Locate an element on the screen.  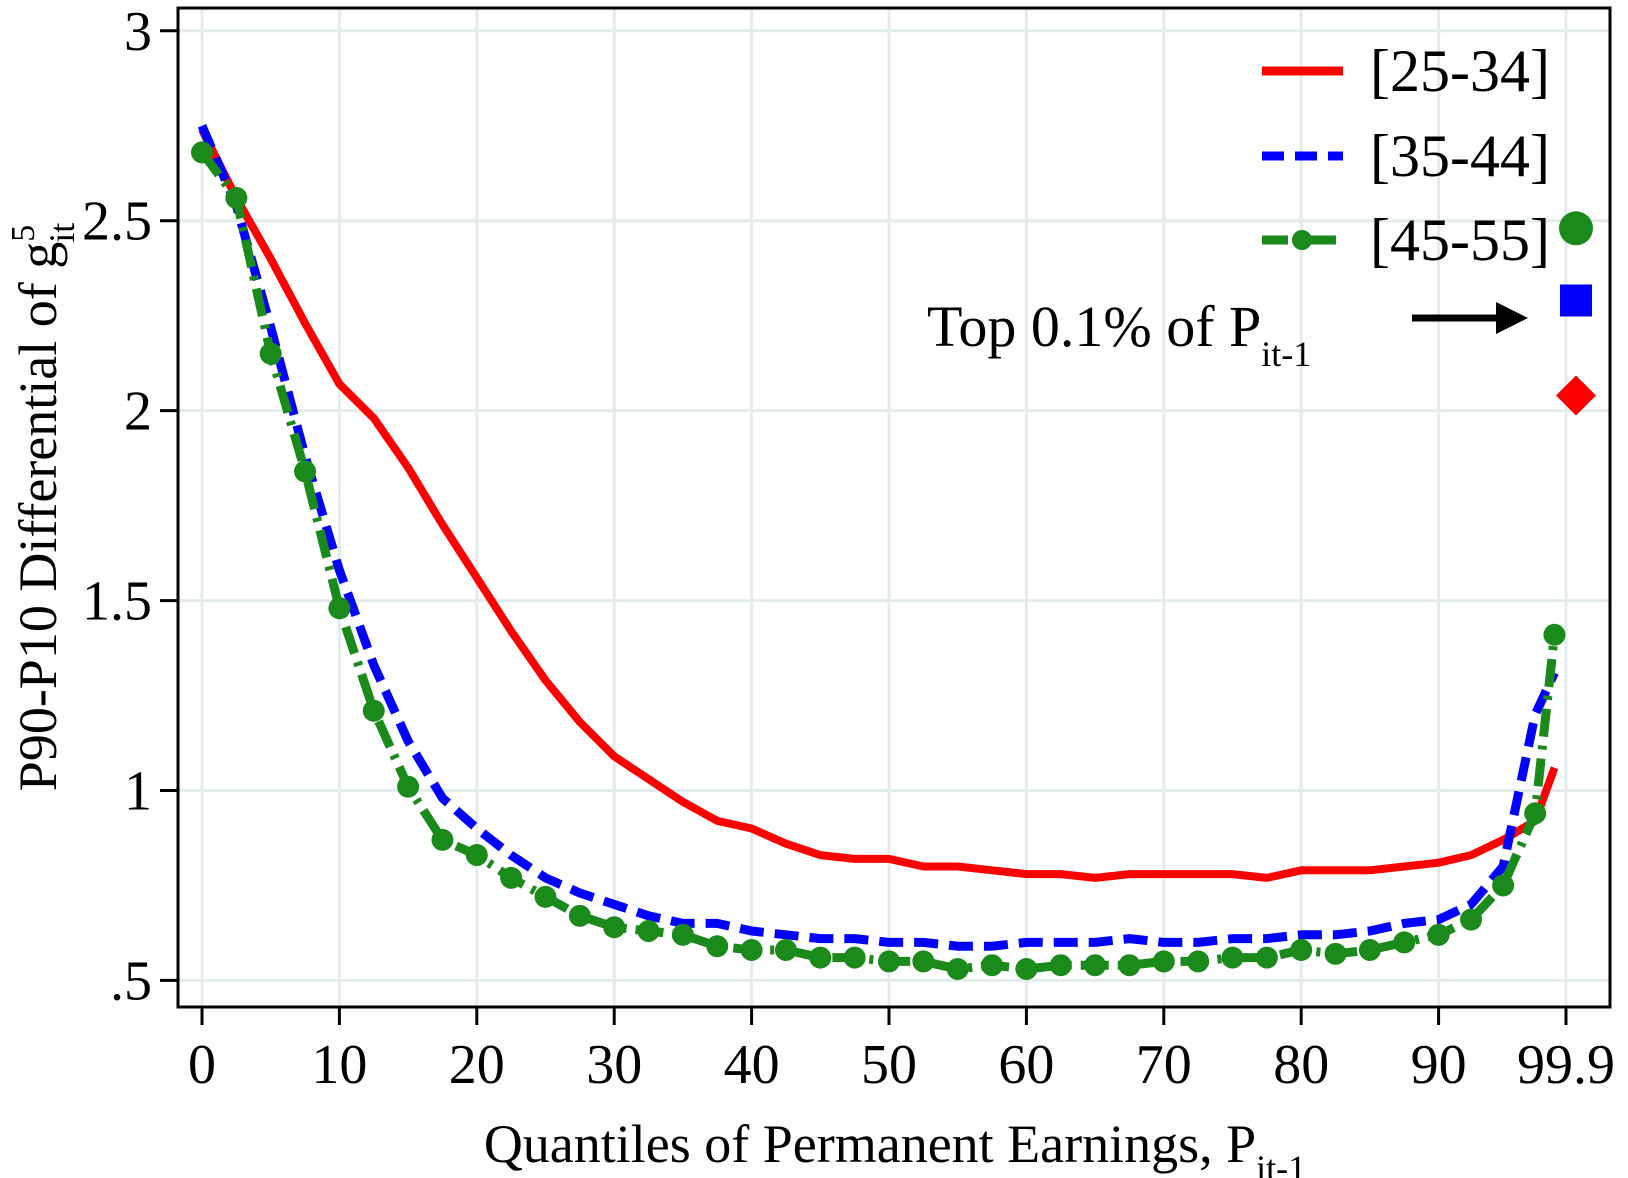
x-tick-label: 70 is located at coordinates (1164, 1065).